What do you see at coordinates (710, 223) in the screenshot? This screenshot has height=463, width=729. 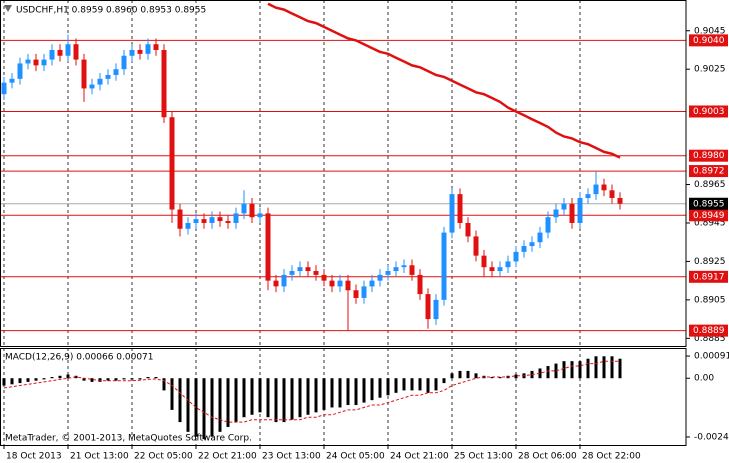 I see `y-tick-label: 0.8945` at bounding box center [710, 223].